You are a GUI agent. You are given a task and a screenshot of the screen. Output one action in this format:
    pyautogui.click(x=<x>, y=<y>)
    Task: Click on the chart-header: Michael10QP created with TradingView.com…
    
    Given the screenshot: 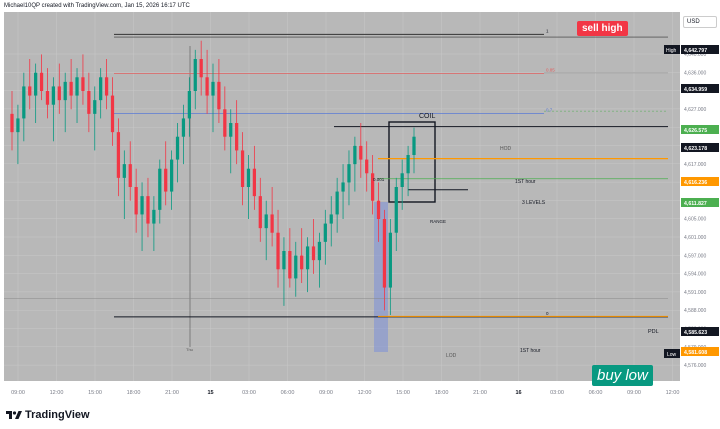 What is the action you would take?
    pyautogui.click(x=360, y=6)
    